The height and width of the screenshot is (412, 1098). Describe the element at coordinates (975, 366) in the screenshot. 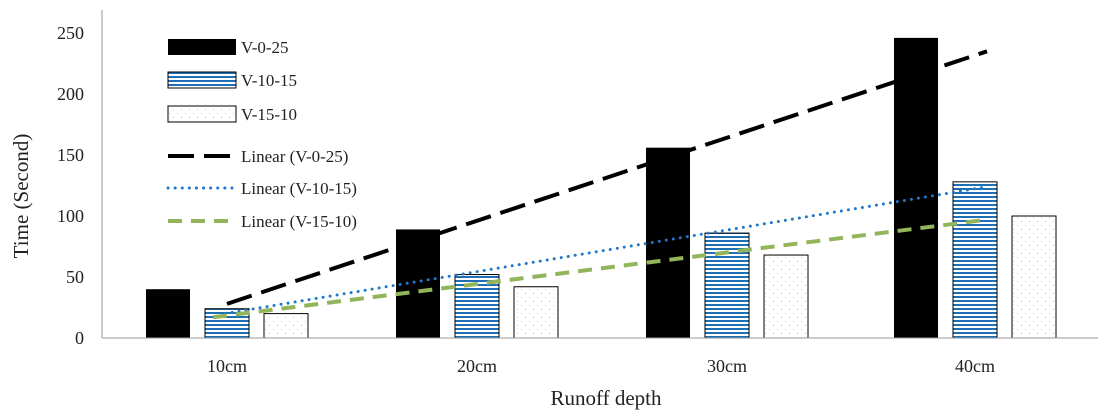

I see `x-tick-label: 40cm` at that location.